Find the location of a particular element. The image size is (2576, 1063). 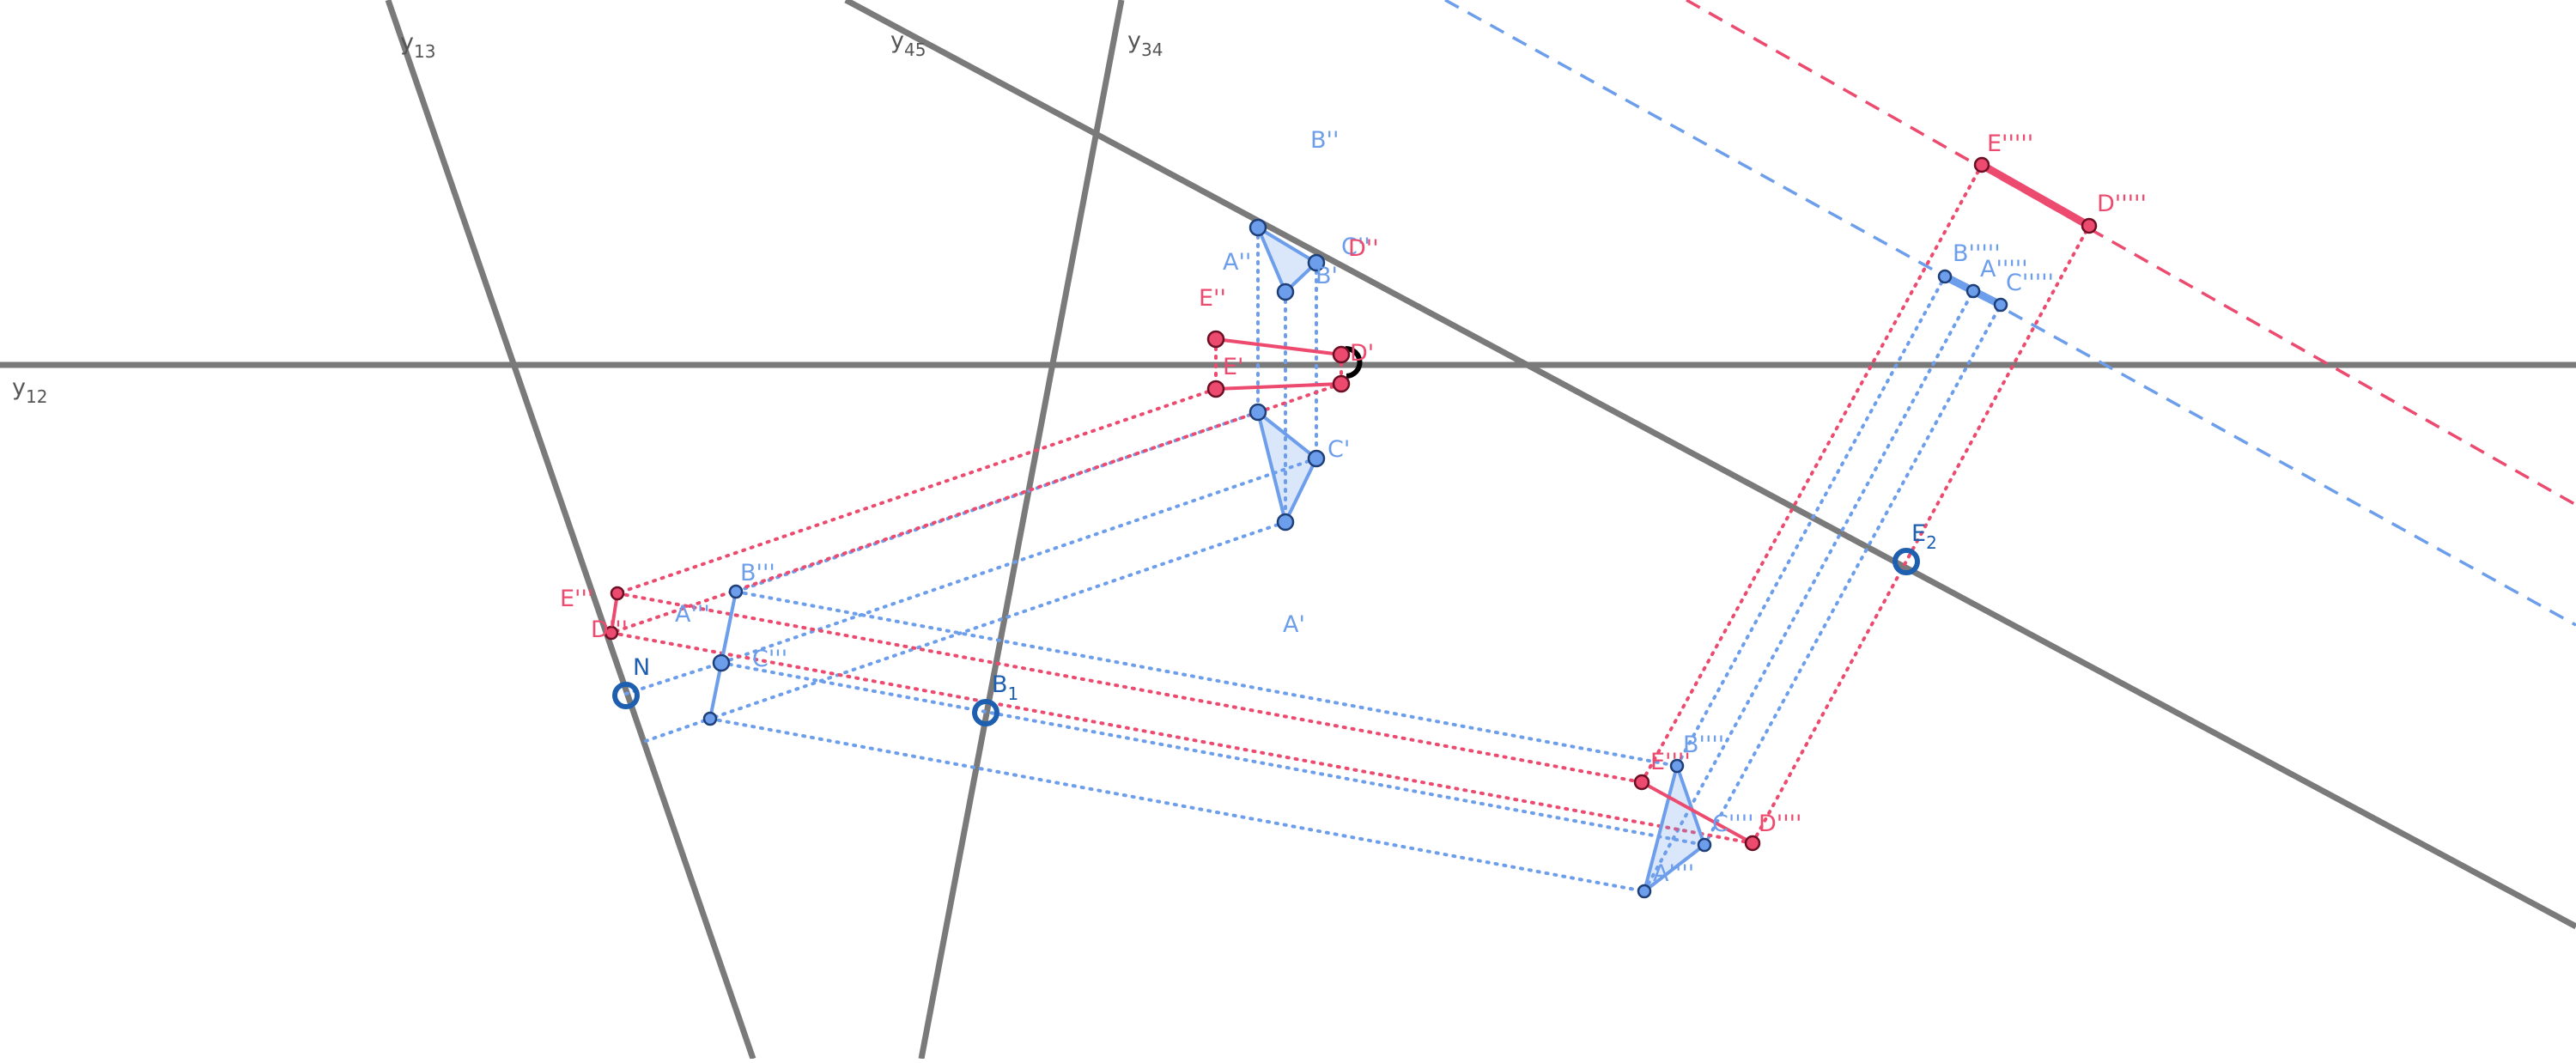

label-c5: C''''' is located at coordinates (2030, 283).